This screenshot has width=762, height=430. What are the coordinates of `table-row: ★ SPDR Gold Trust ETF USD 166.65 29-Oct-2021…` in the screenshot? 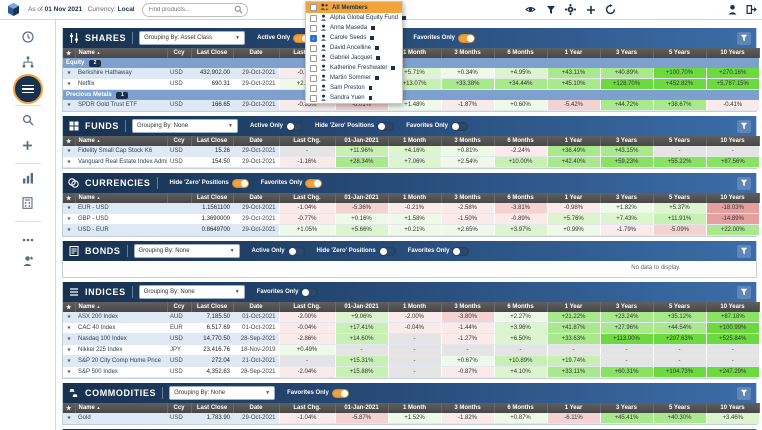 It's located at (411, 105).